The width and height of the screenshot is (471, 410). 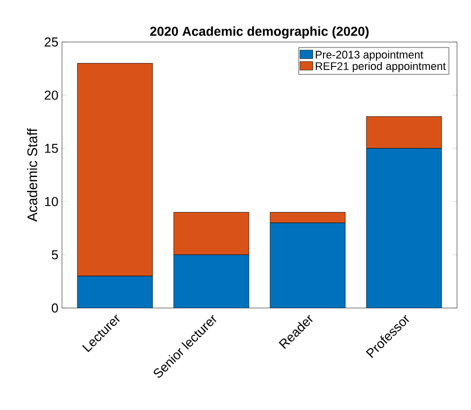 What do you see at coordinates (51, 42) in the screenshot?
I see `y-tick-label: 25` at bounding box center [51, 42].